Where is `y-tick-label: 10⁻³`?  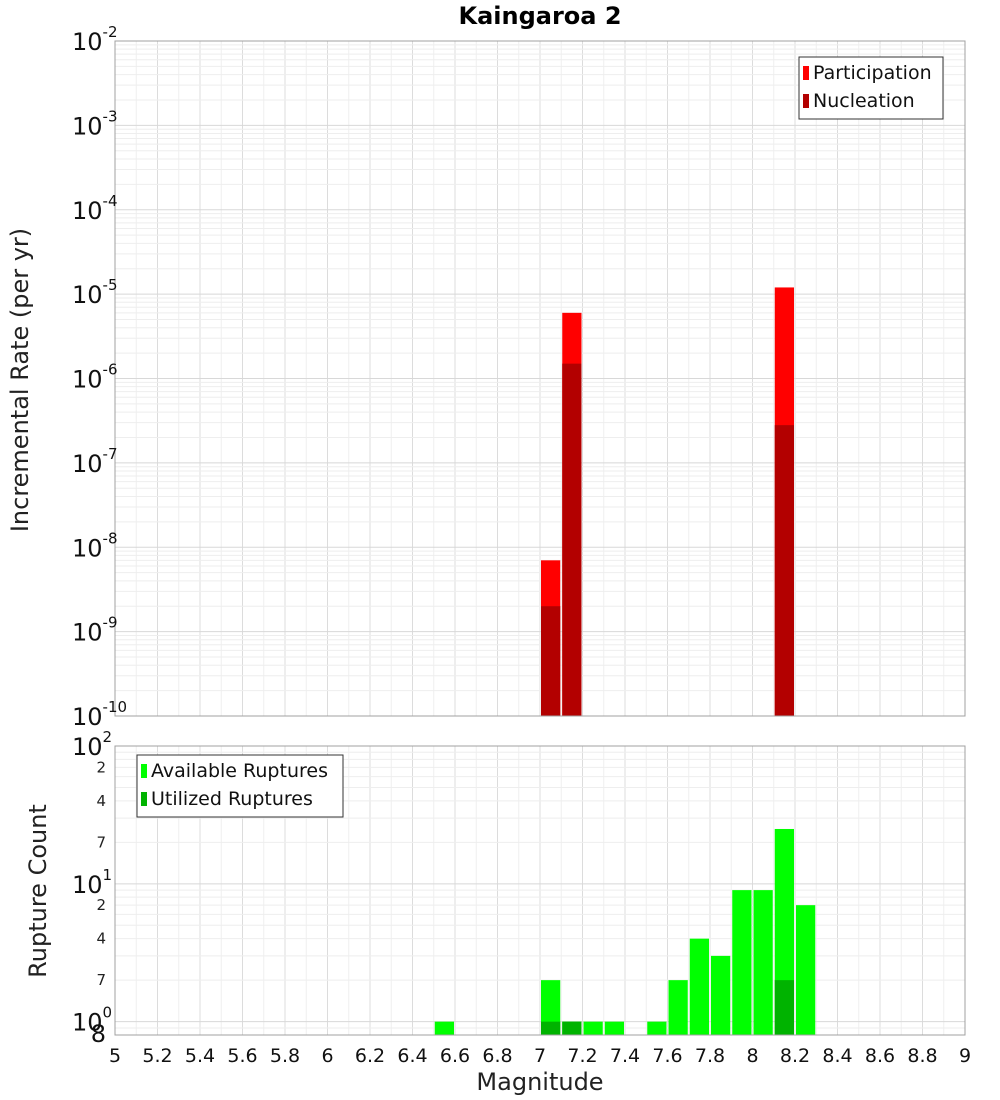
y-tick-label: 10⁻³ is located at coordinates (95, 123).